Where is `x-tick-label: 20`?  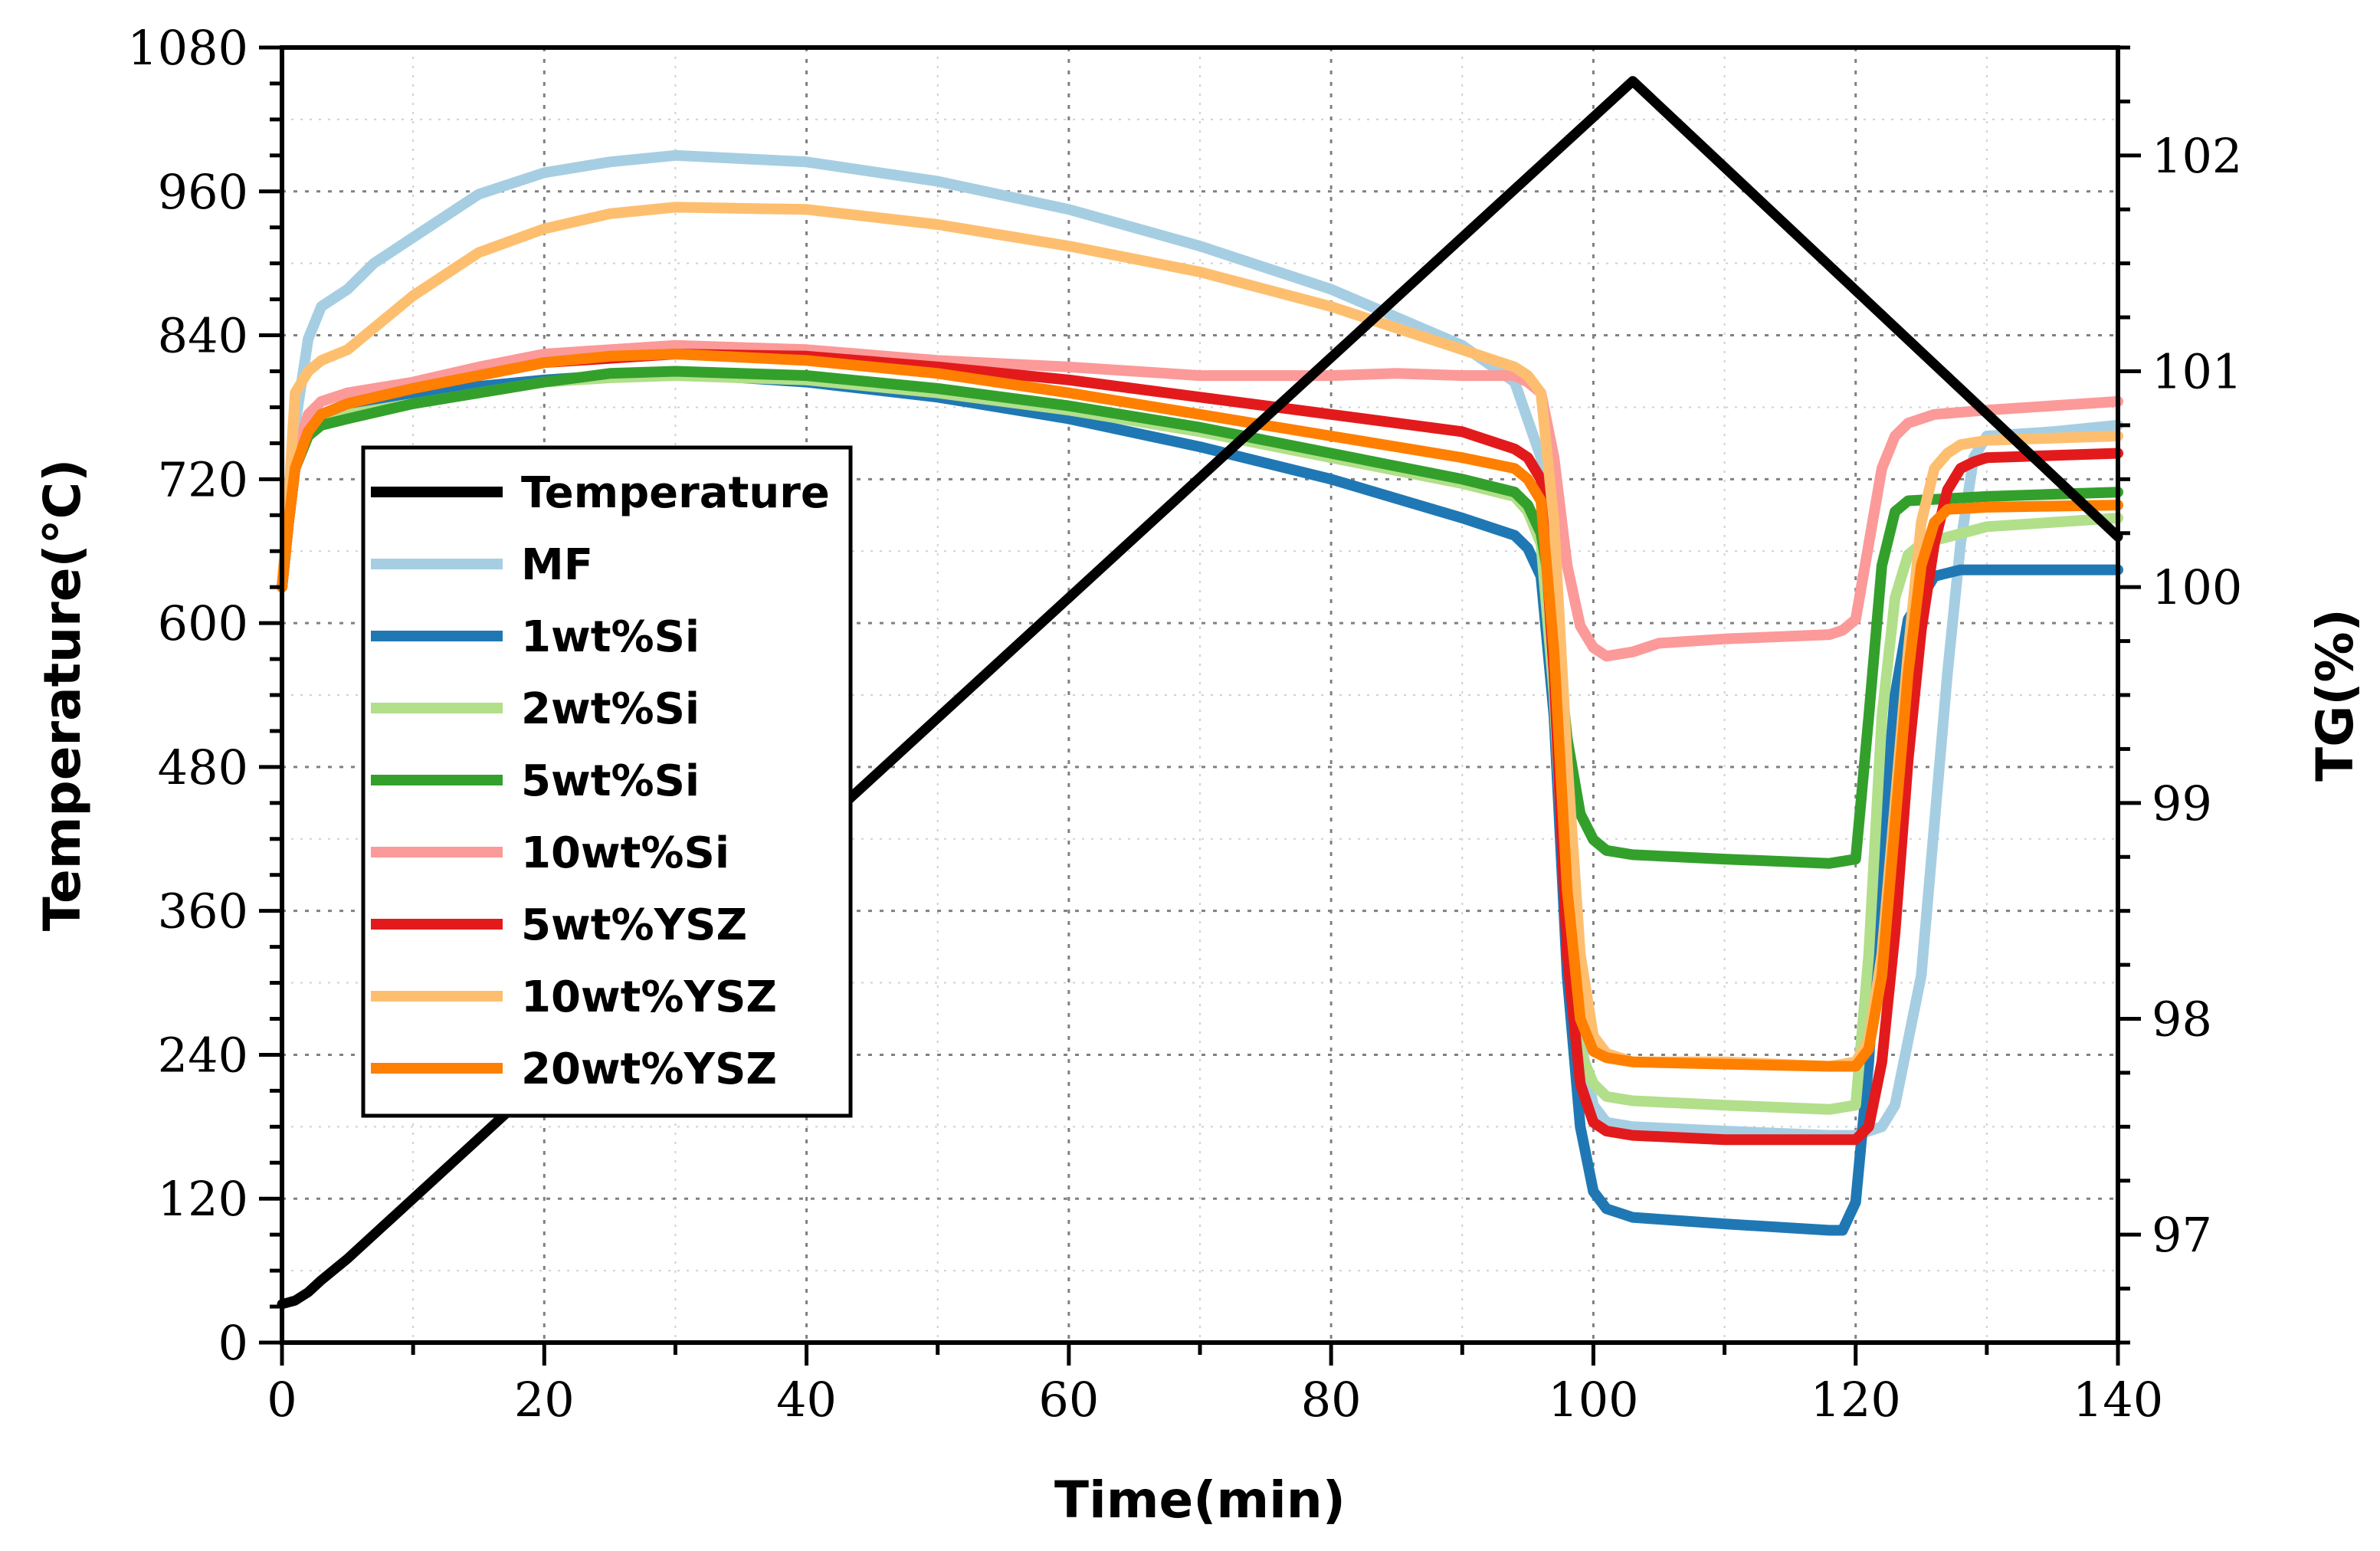 x-tick-label: 20 is located at coordinates (544, 1400).